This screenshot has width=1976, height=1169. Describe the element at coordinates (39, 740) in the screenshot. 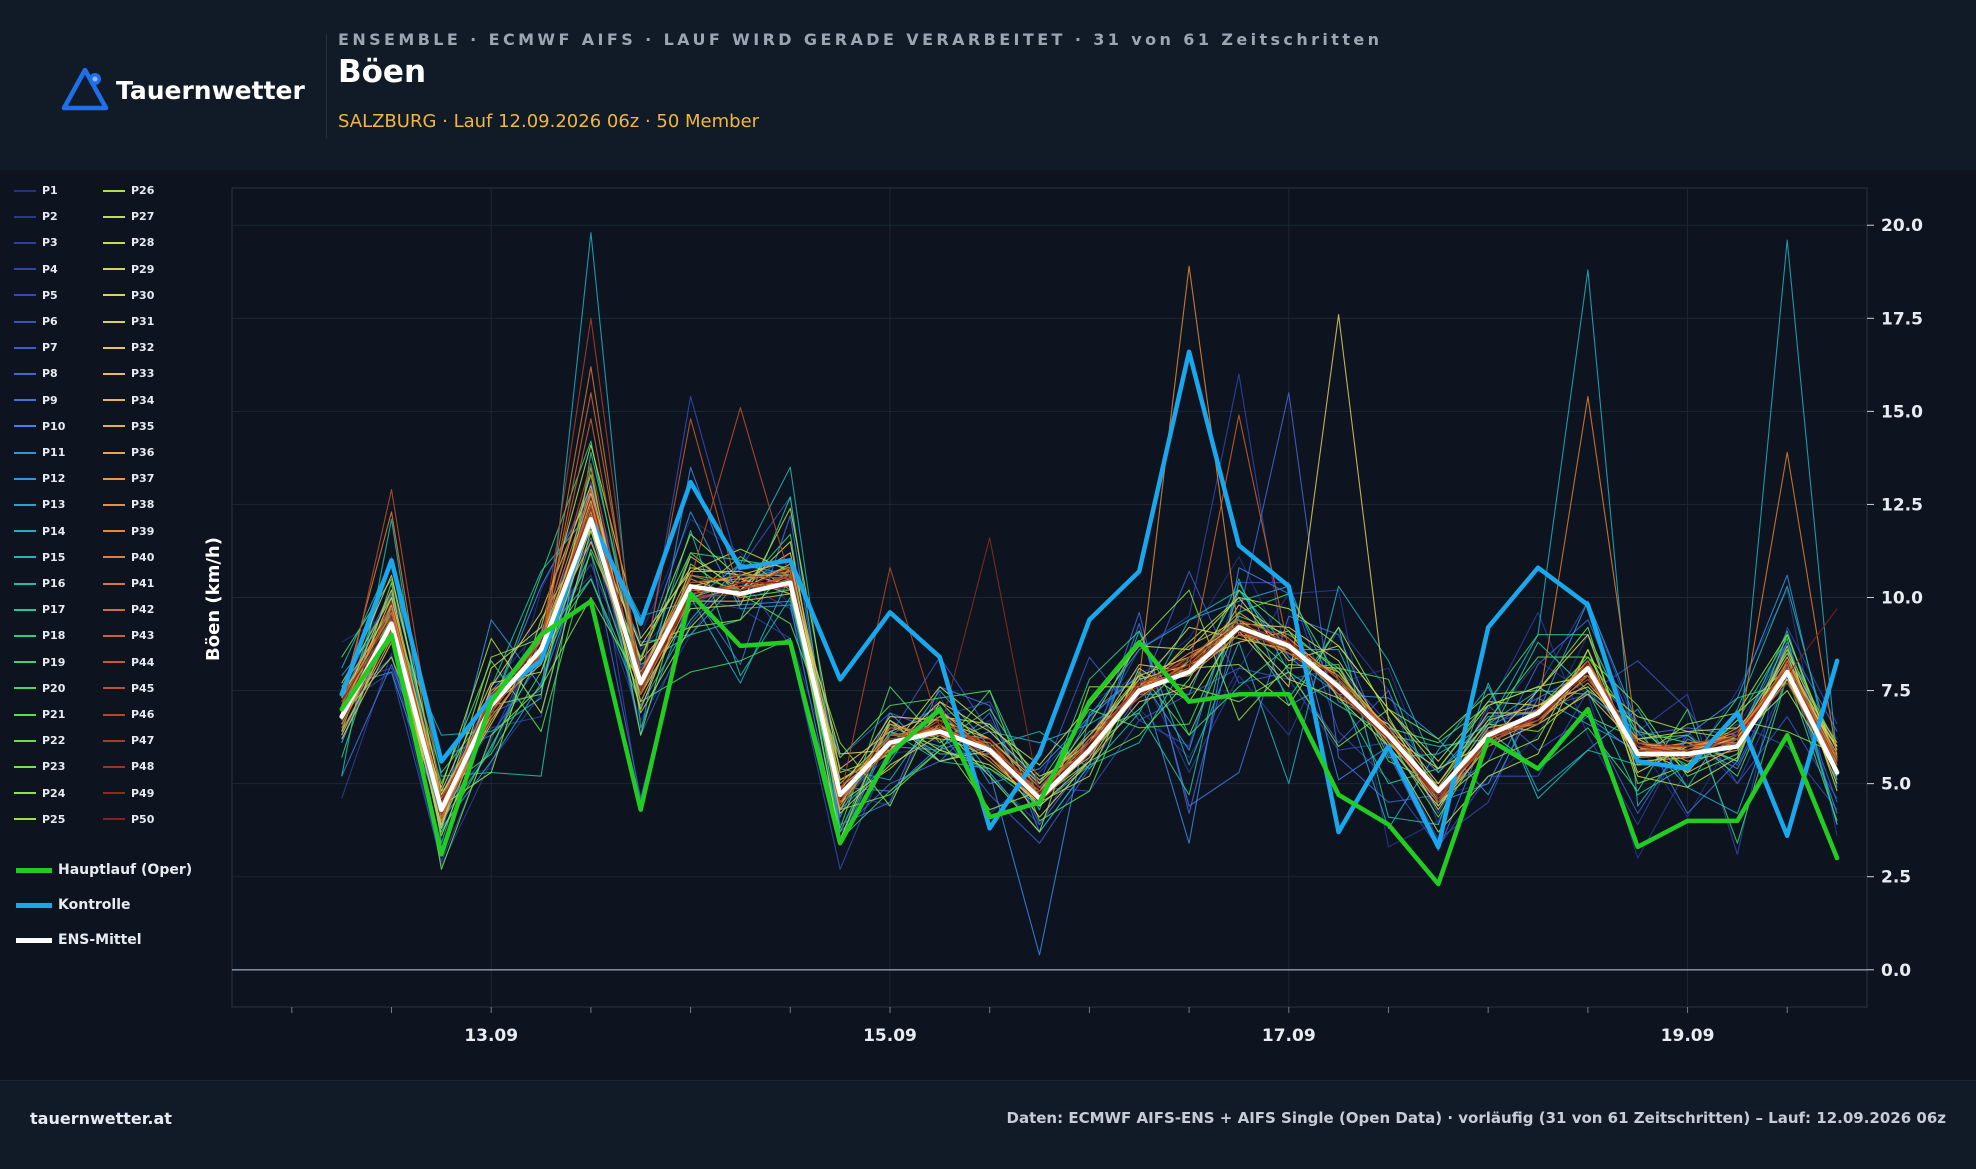

I see `legend-item-p22: P22` at that location.